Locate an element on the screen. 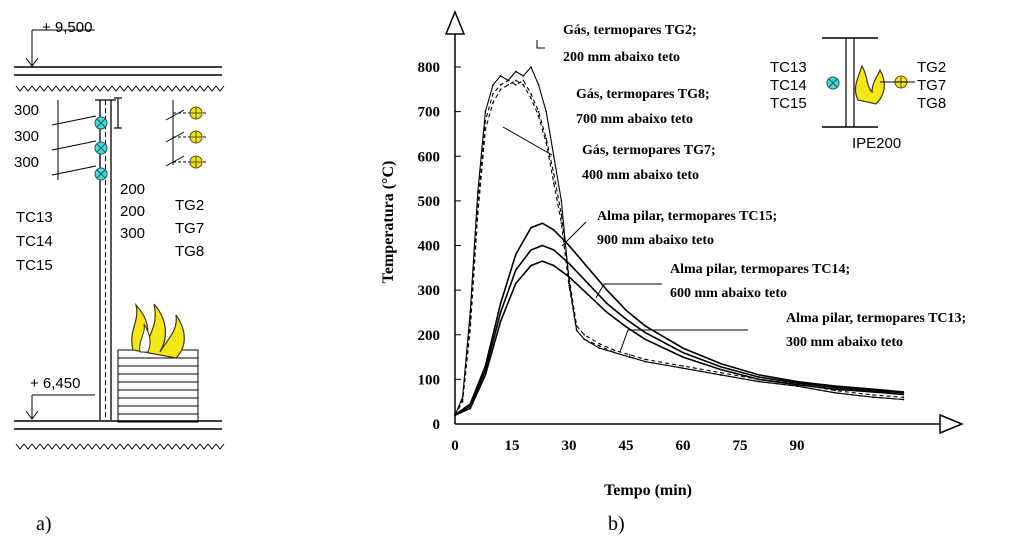 The height and width of the screenshot is (543, 1016). y-tick-label: 400 is located at coordinates (429, 247).